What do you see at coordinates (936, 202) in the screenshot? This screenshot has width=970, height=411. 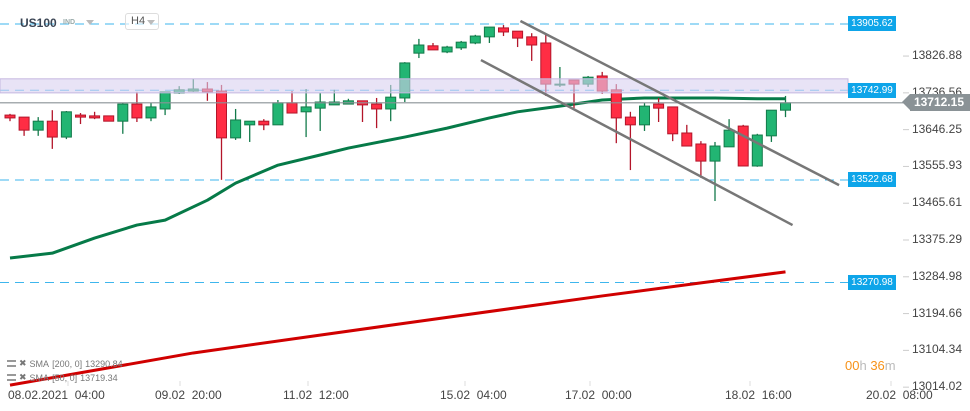 I see `price-axis-label: 13465.61` at bounding box center [936, 202].